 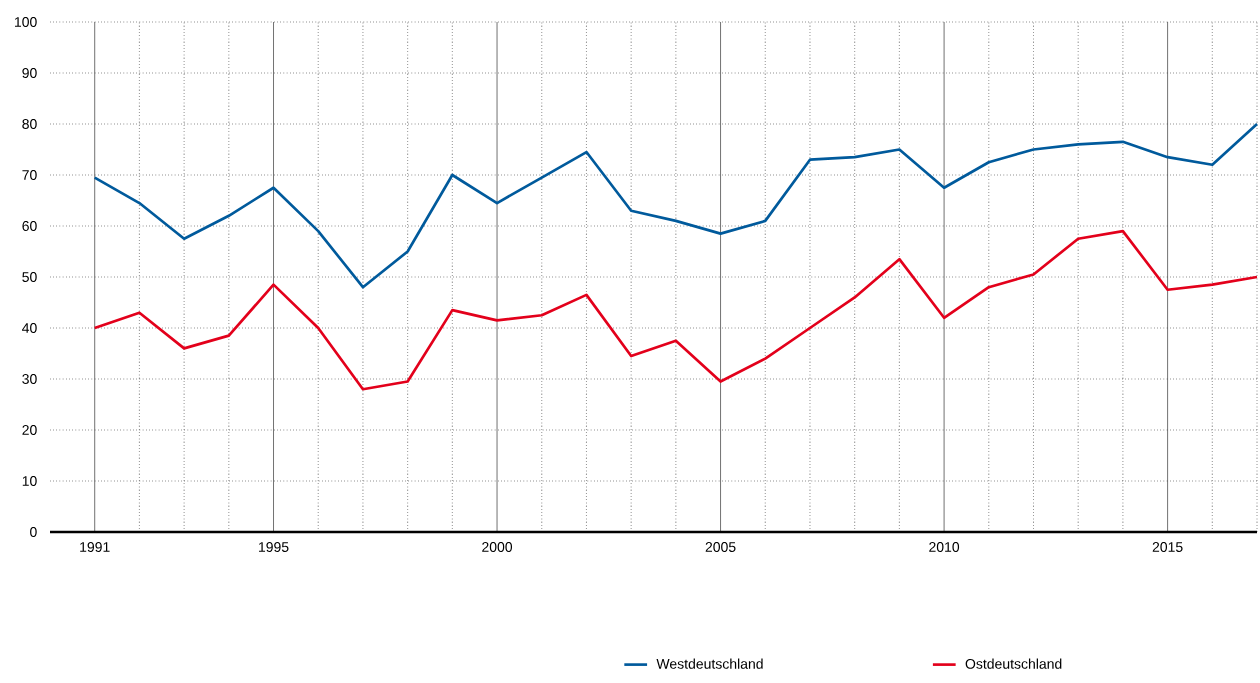 What do you see at coordinates (720, 547) in the screenshot?
I see `x-tick-label: 2005` at bounding box center [720, 547].